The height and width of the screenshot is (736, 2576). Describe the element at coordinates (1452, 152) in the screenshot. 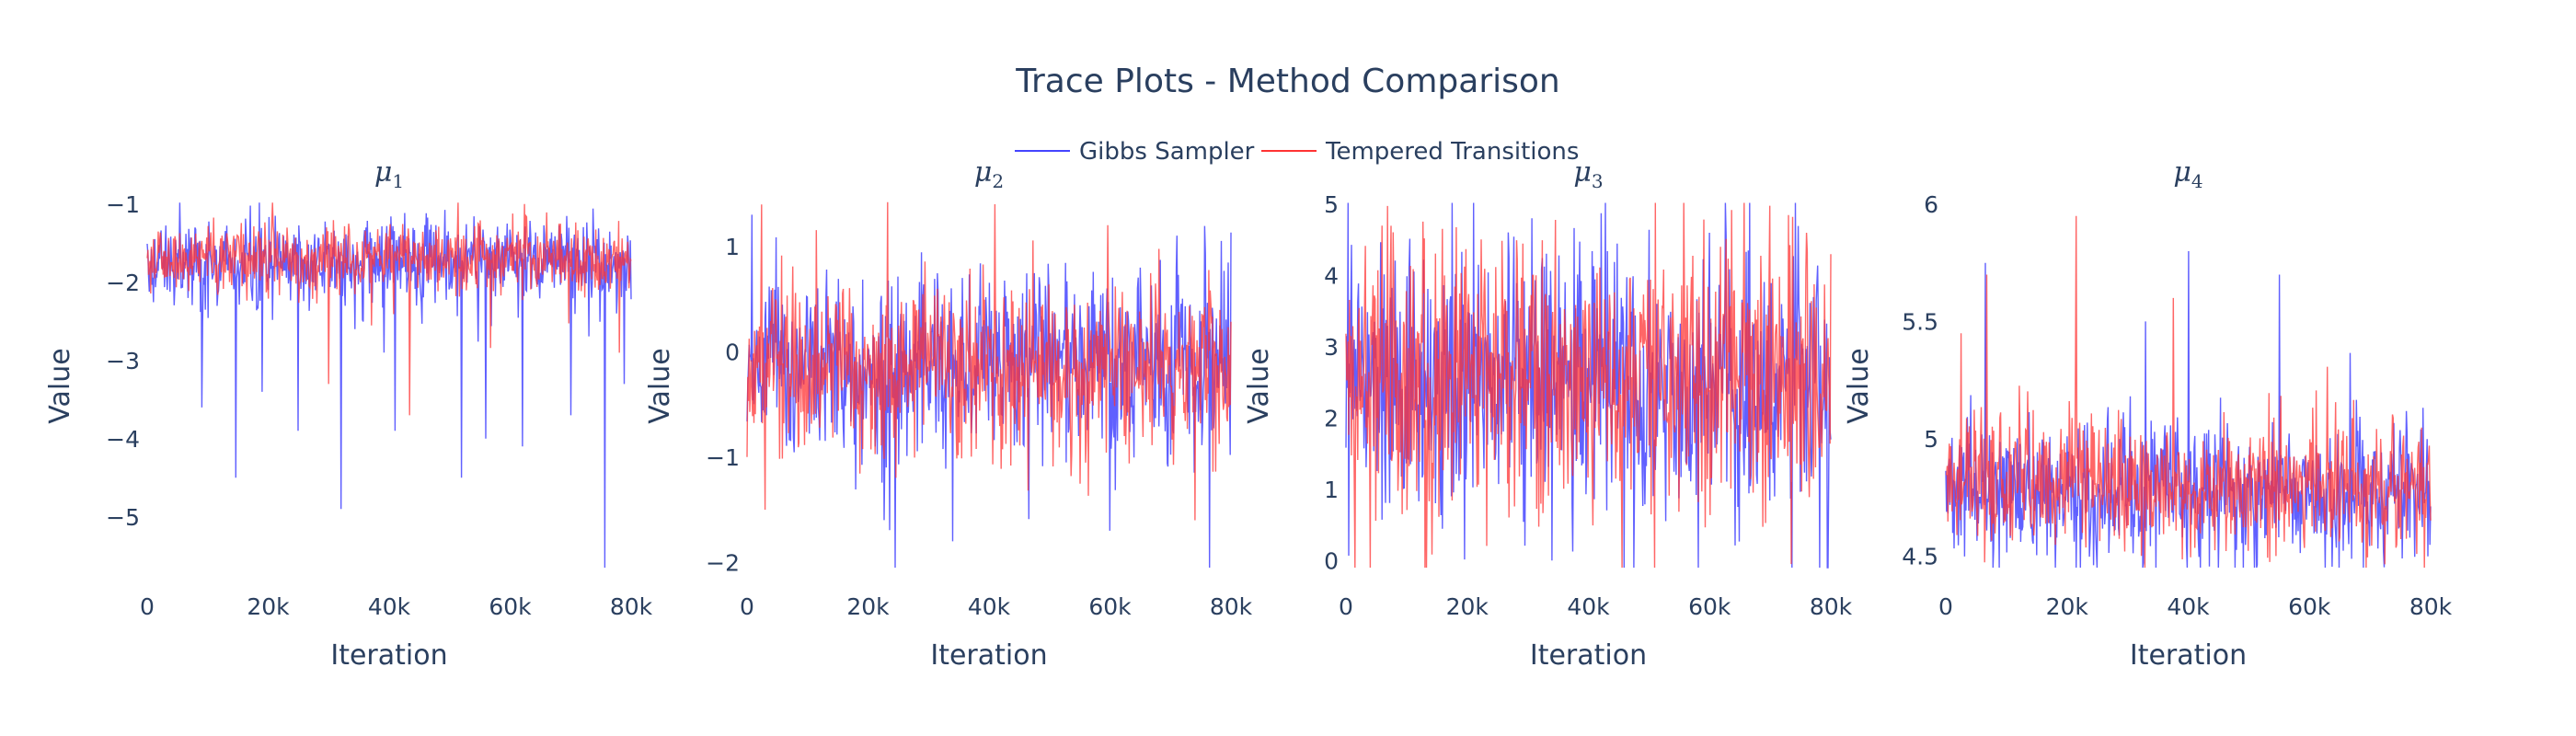

I see `legend-label-tempered: Tempered Transitions` at that location.